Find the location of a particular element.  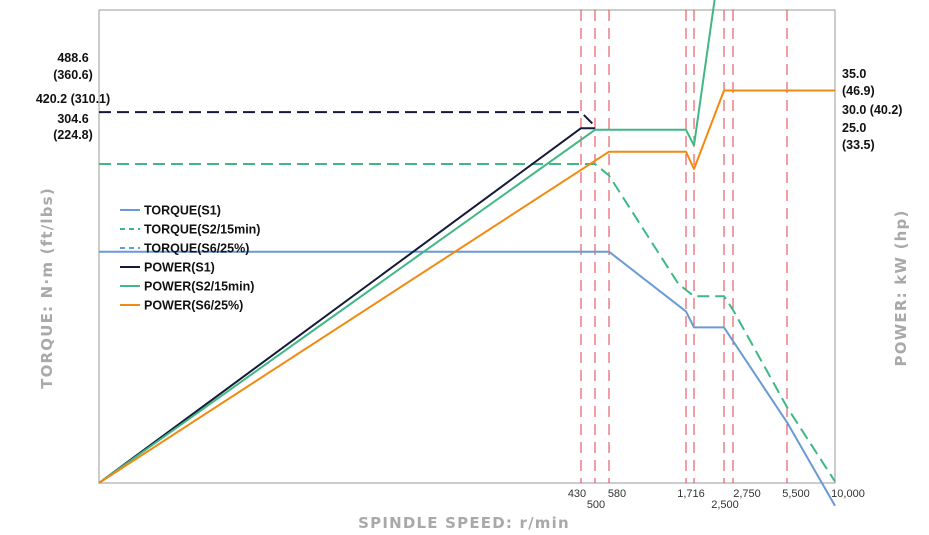

right-value-label: 35.0 is located at coordinates (854, 74).